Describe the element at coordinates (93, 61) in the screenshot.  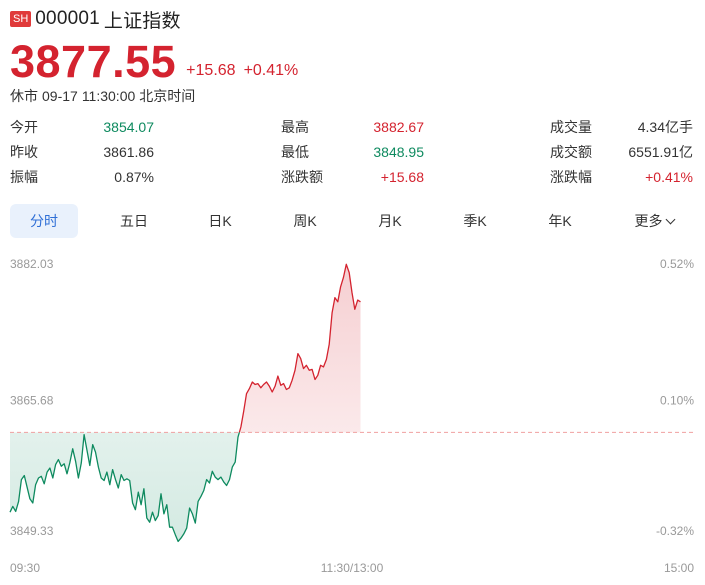
I see `current-price: 3877.55` at that location.